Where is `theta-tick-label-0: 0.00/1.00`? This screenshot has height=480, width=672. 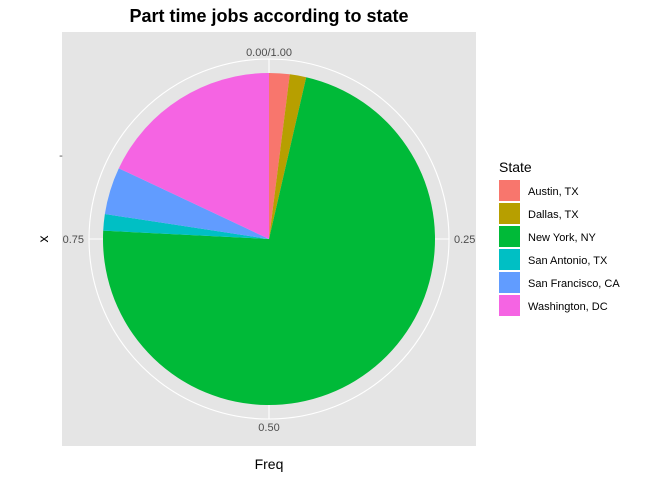 theta-tick-label-0: 0.00/1.00 is located at coordinates (269, 53).